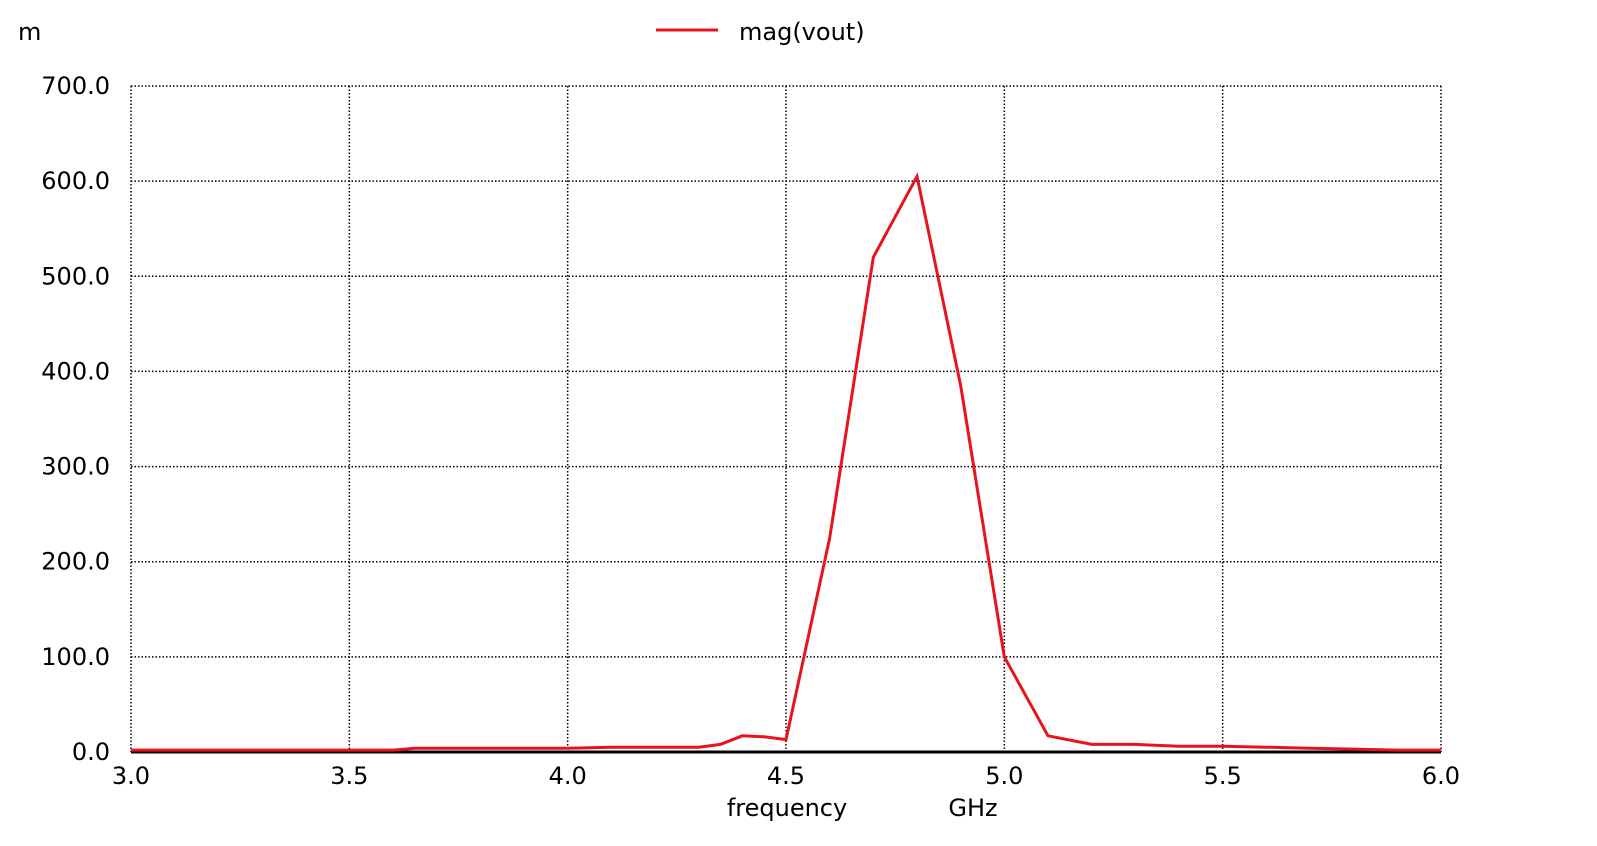 The height and width of the screenshot is (846, 1597). Describe the element at coordinates (131, 776) in the screenshot. I see `x-tick-label: 3.0` at that location.